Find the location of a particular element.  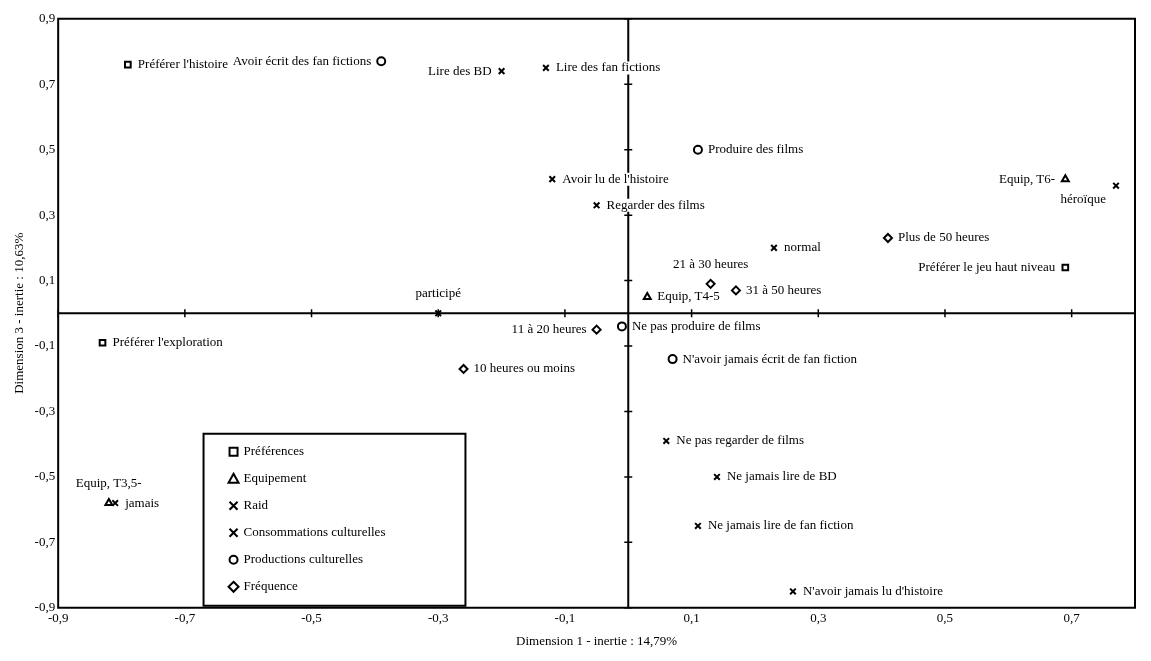

annotation: héroïque is located at coordinates (1083, 198).